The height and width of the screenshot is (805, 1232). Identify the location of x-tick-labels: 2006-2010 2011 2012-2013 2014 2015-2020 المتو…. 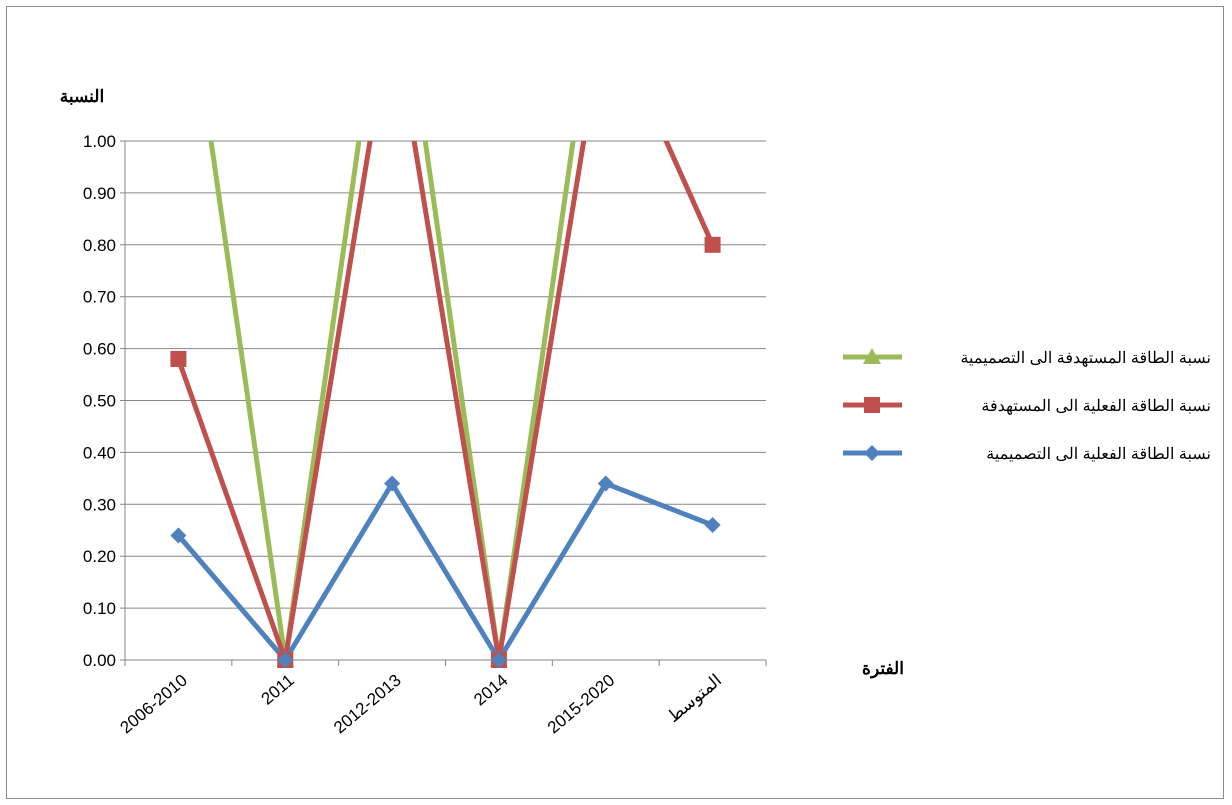
(420, 704).